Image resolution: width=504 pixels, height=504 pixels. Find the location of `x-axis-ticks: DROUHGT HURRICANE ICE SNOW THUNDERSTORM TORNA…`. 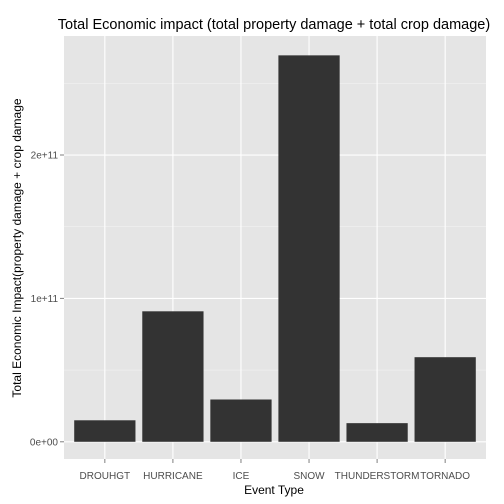

x-axis-ticks: DROUHGT HURRICANE ICE SNOW THUNDERSTORM TORNA… is located at coordinates (275, 470).